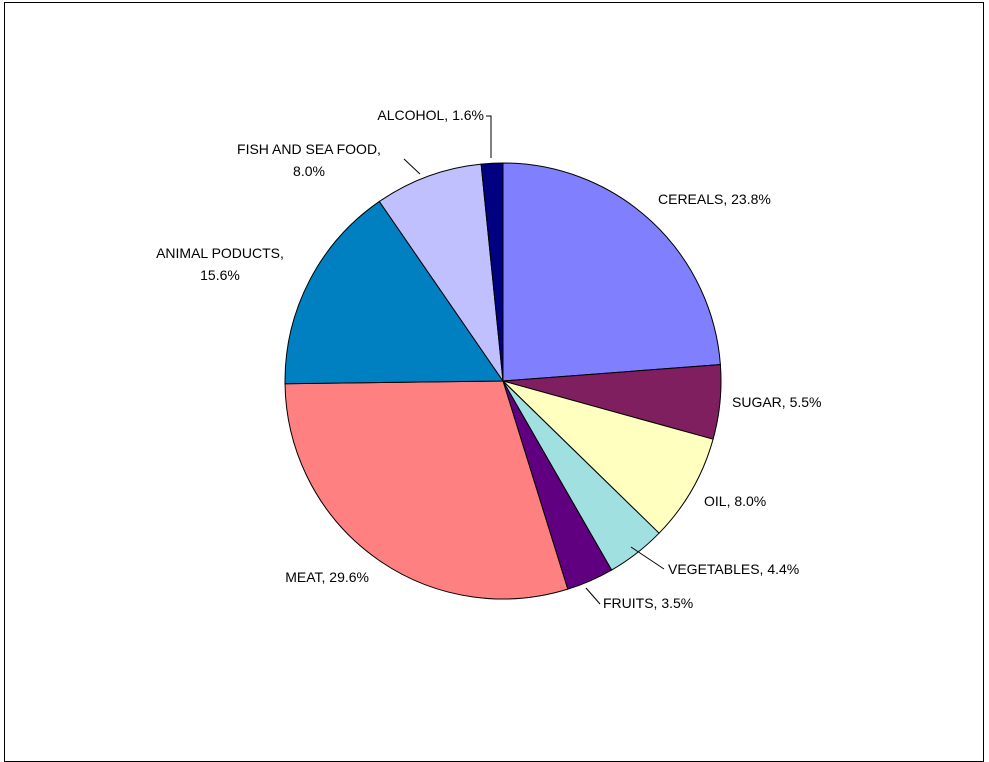  Describe the element at coordinates (426, 490) in the screenshot. I see `pie-slice-meat` at that location.